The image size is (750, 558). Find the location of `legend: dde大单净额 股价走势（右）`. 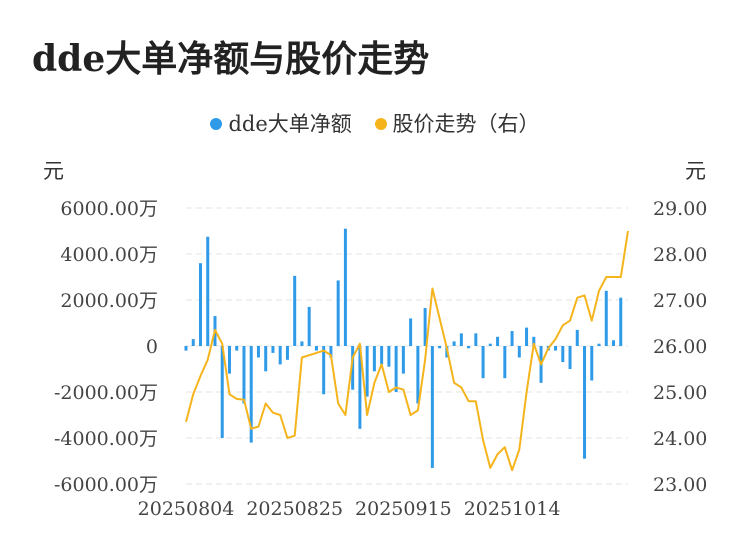

legend: dde大单净额 股价走势（右） is located at coordinates (375, 123).